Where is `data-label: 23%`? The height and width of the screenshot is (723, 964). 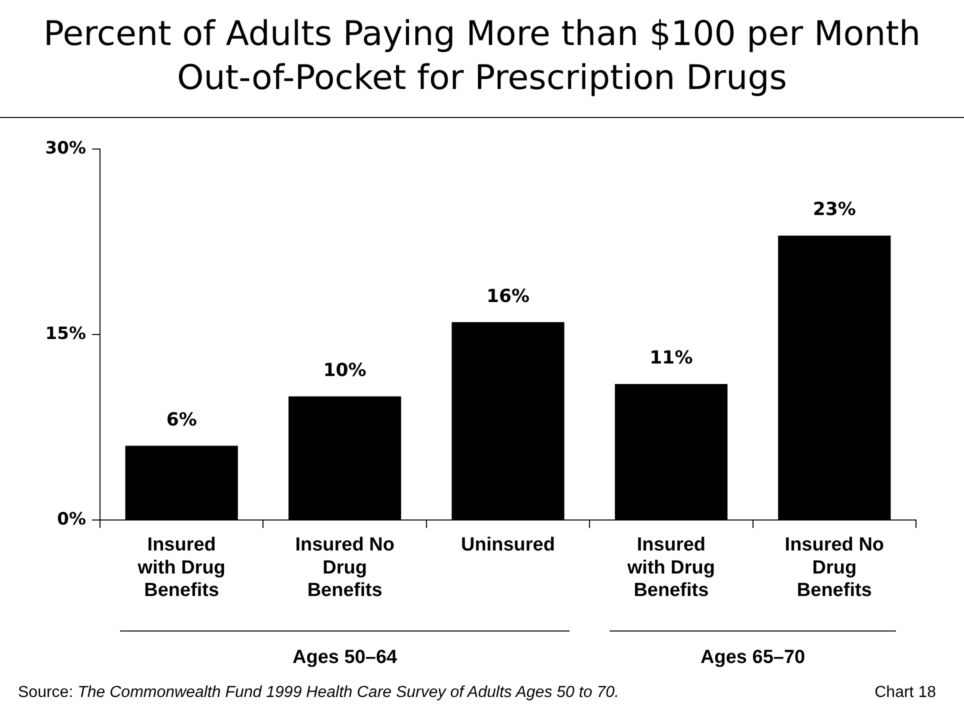 data-label: 23% is located at coordinates (834, 209).